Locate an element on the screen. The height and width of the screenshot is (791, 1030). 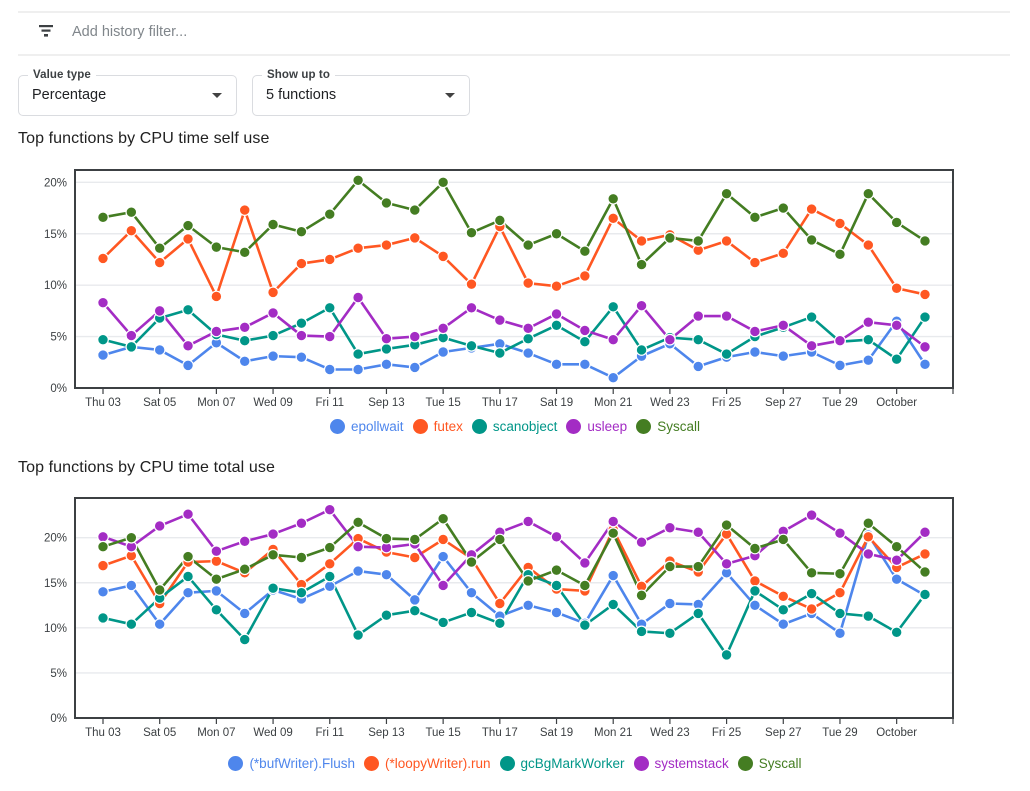
legend-item-scanobject: scanobject is located at coordinates (514, 426).